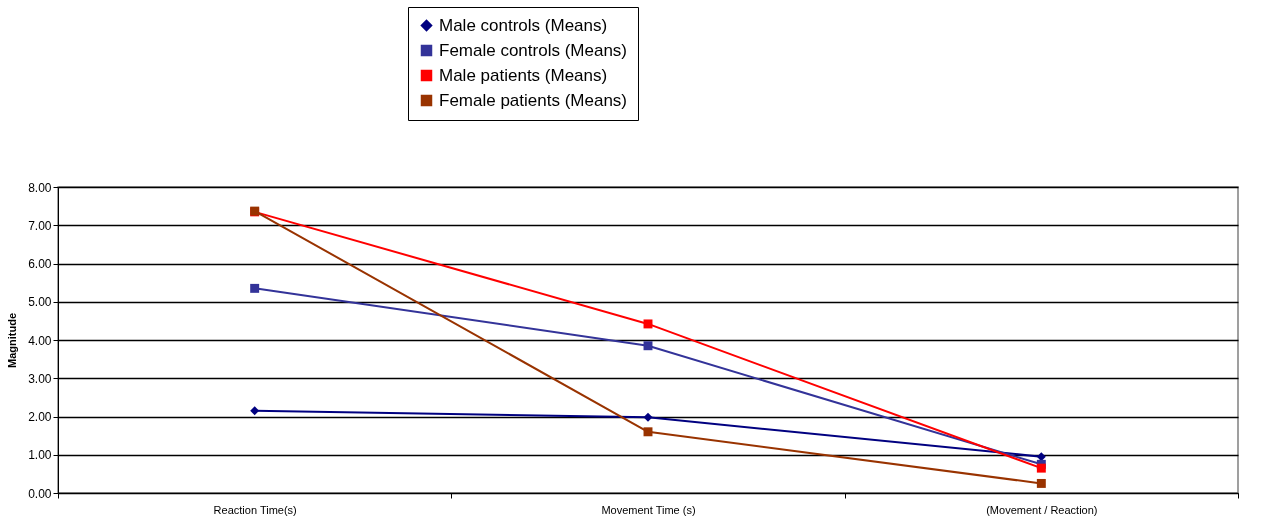  I want to click on x-tick-label: Movement Time (s), so click(648, 509).